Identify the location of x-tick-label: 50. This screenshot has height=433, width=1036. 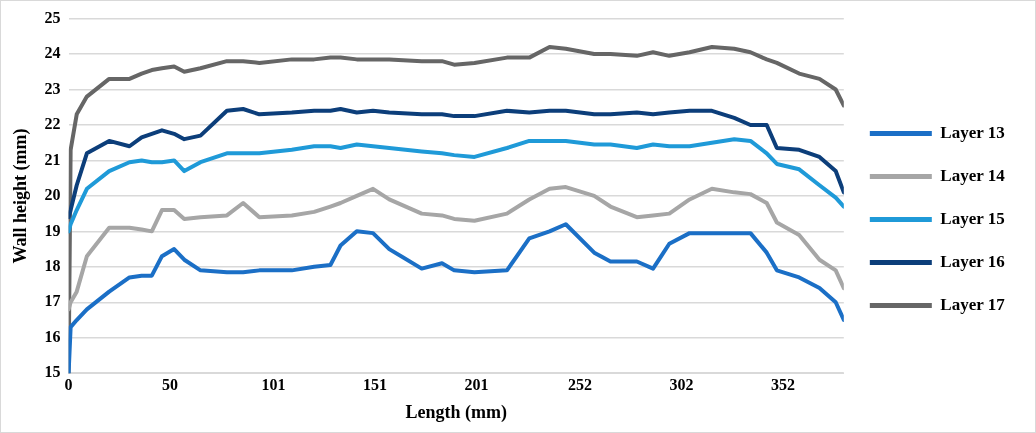
(170, 384).